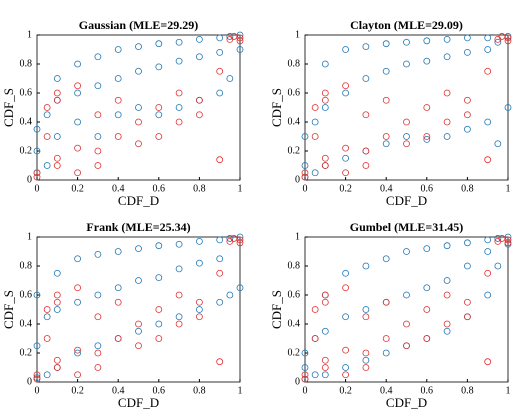  I want to click on x-axis-label: CDF_D, so click(406, 402).